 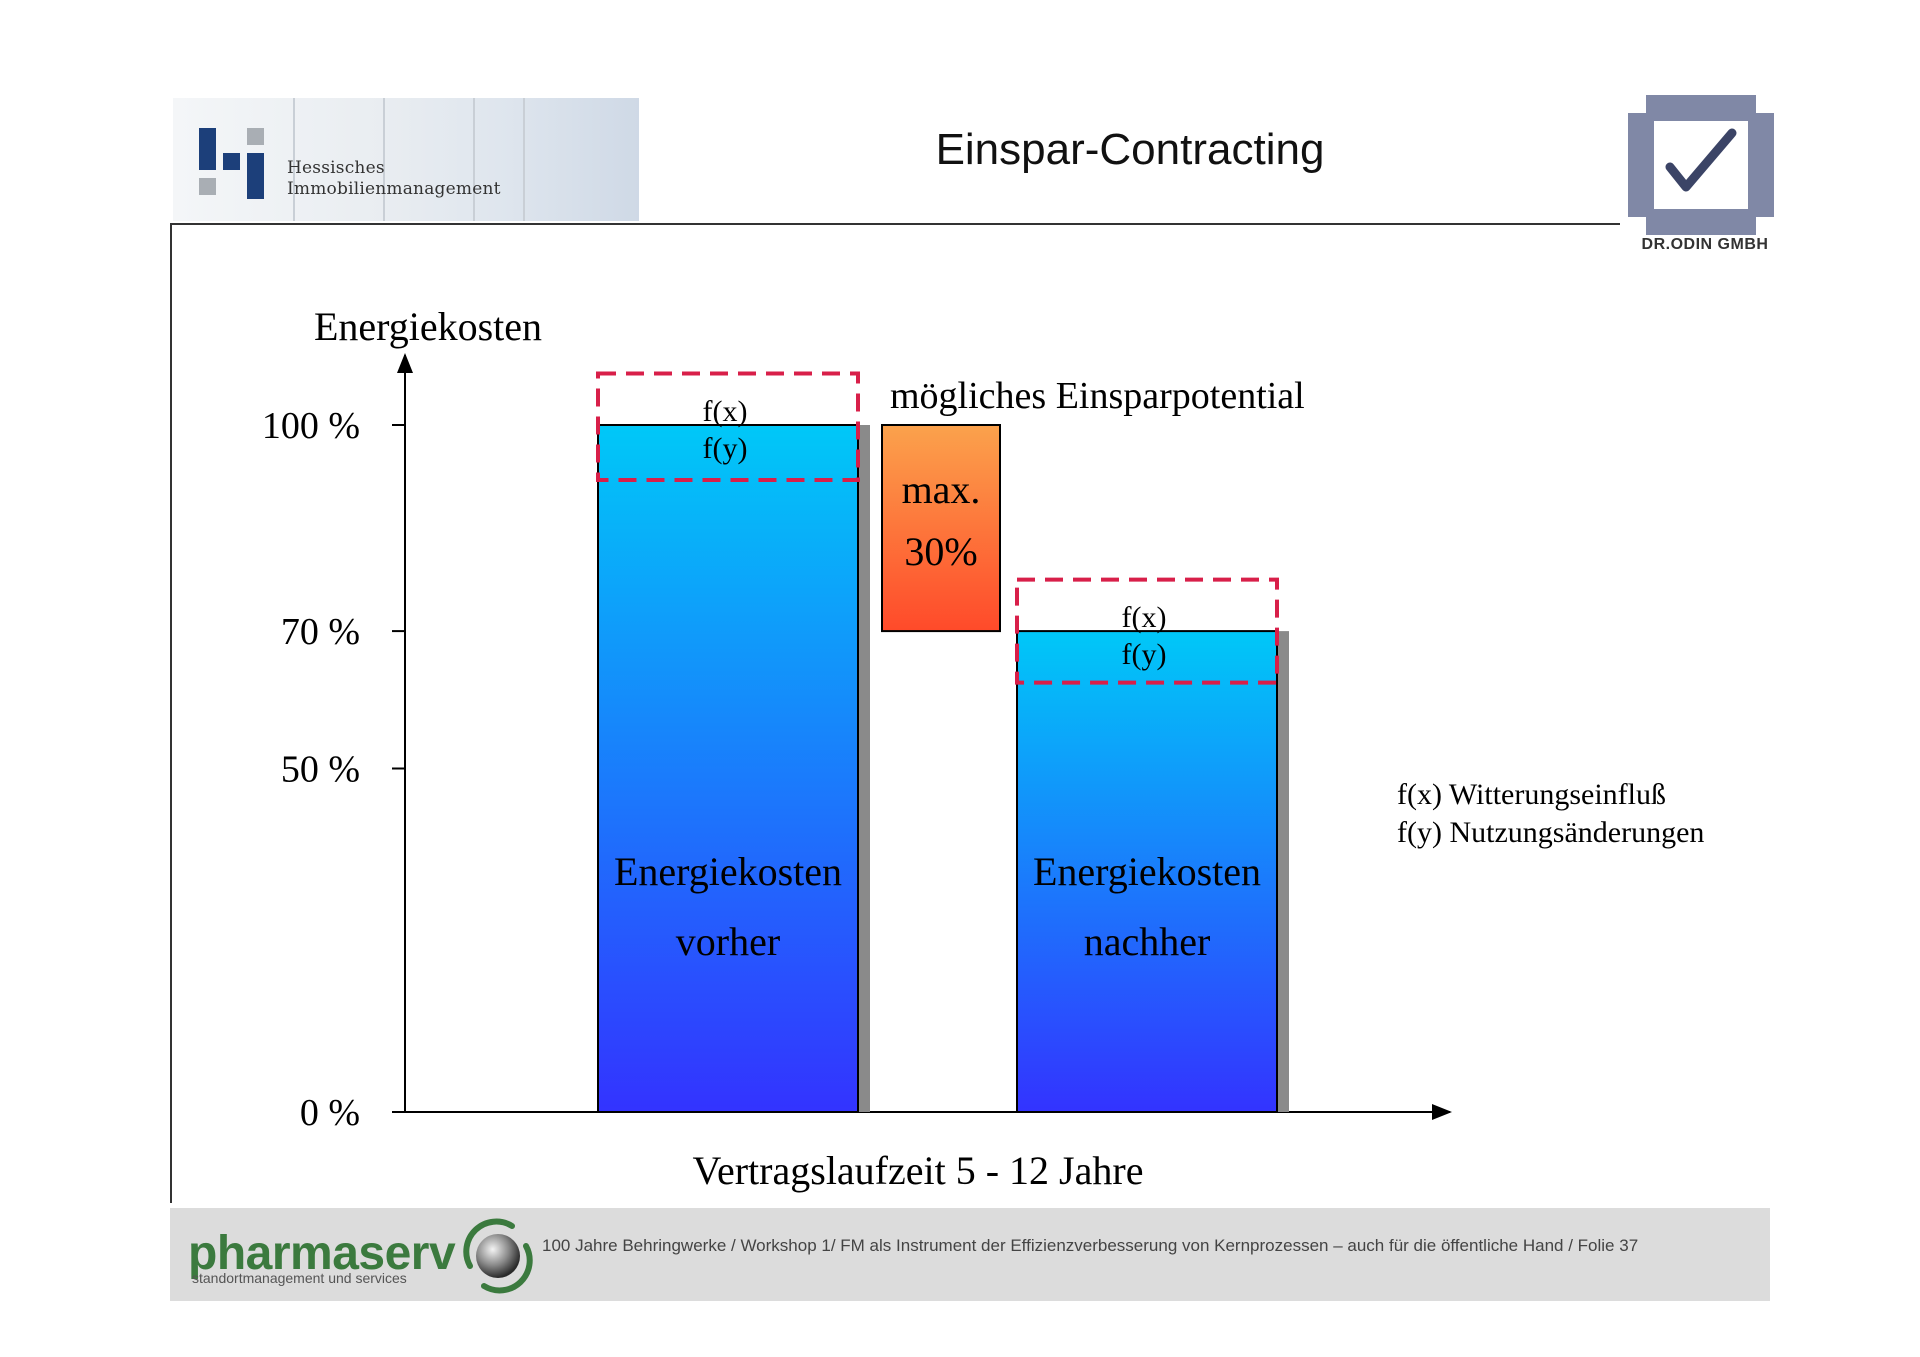 I want to click on bar-label-line2: nachher, so click(x=1147, y=941).